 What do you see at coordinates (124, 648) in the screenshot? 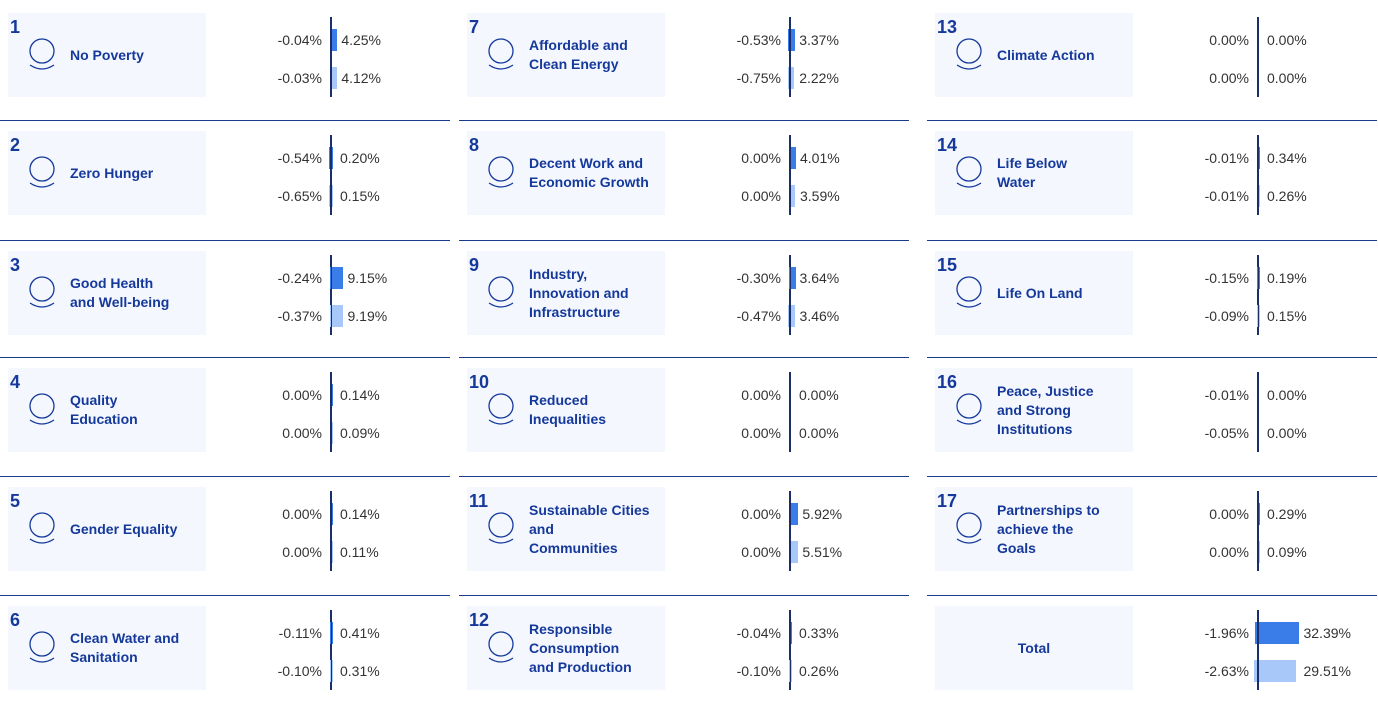
I see `goal-title: Clean Water and Sanitation` at bounding box center [124, 648].